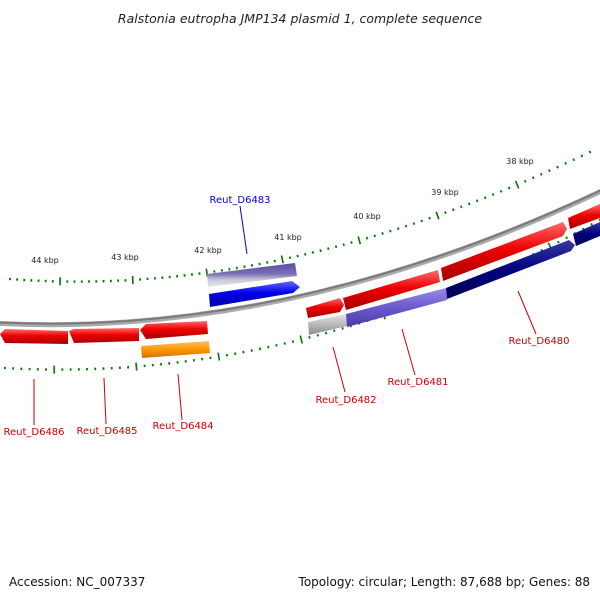 This screenshot has height=600, width=600. Describe the element at coordinates (180, 397) in the screenshot. I see `leader-d6484` at that location.